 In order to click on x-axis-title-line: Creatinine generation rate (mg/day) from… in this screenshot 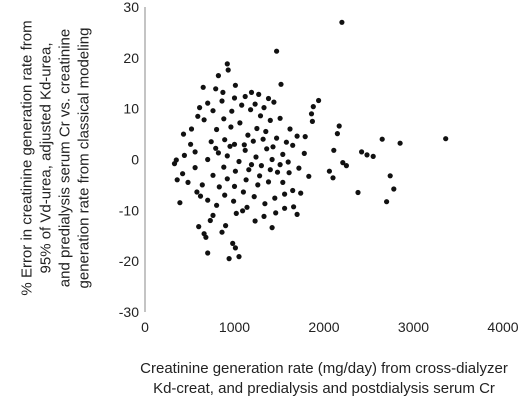, I will do `click(324, 368)`.